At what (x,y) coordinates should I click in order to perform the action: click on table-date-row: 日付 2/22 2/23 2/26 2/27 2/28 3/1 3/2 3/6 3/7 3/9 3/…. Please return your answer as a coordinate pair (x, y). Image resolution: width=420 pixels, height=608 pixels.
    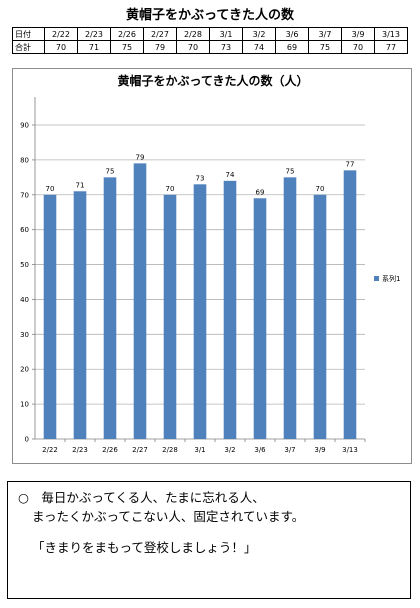
    Looking at the image, I should click on (210, 34).